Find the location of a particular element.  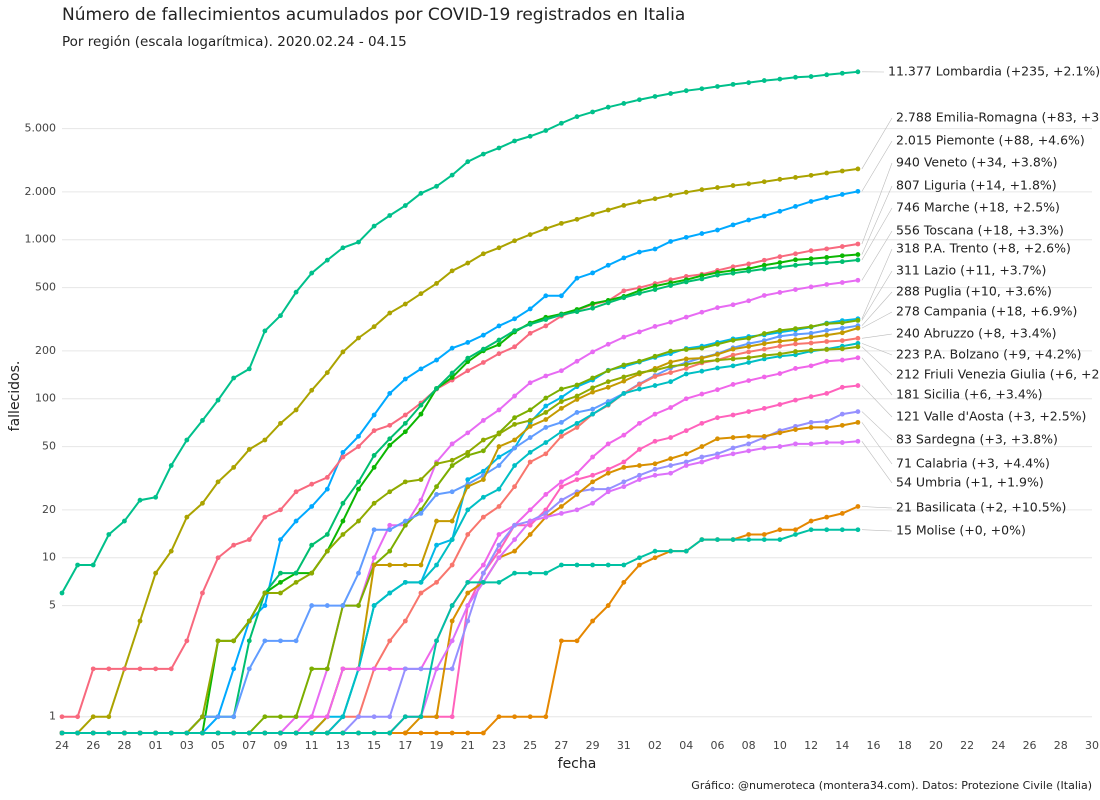

legend-label: 2.015 Piemonte (+88, +4.6%) is located at coordinates (990, 140).